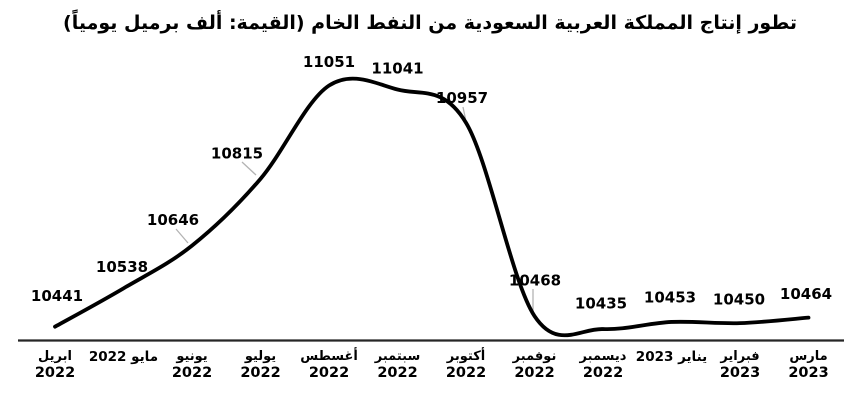  I want to click on x-axis-label: أغسطس 2022, so click(329, 365).